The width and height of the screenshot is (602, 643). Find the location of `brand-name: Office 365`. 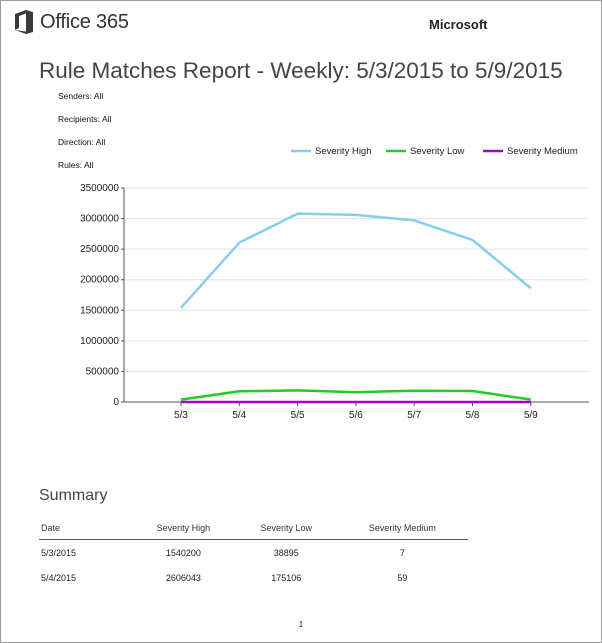

brand-name: Office 365 is located at coordinates (84, 21).